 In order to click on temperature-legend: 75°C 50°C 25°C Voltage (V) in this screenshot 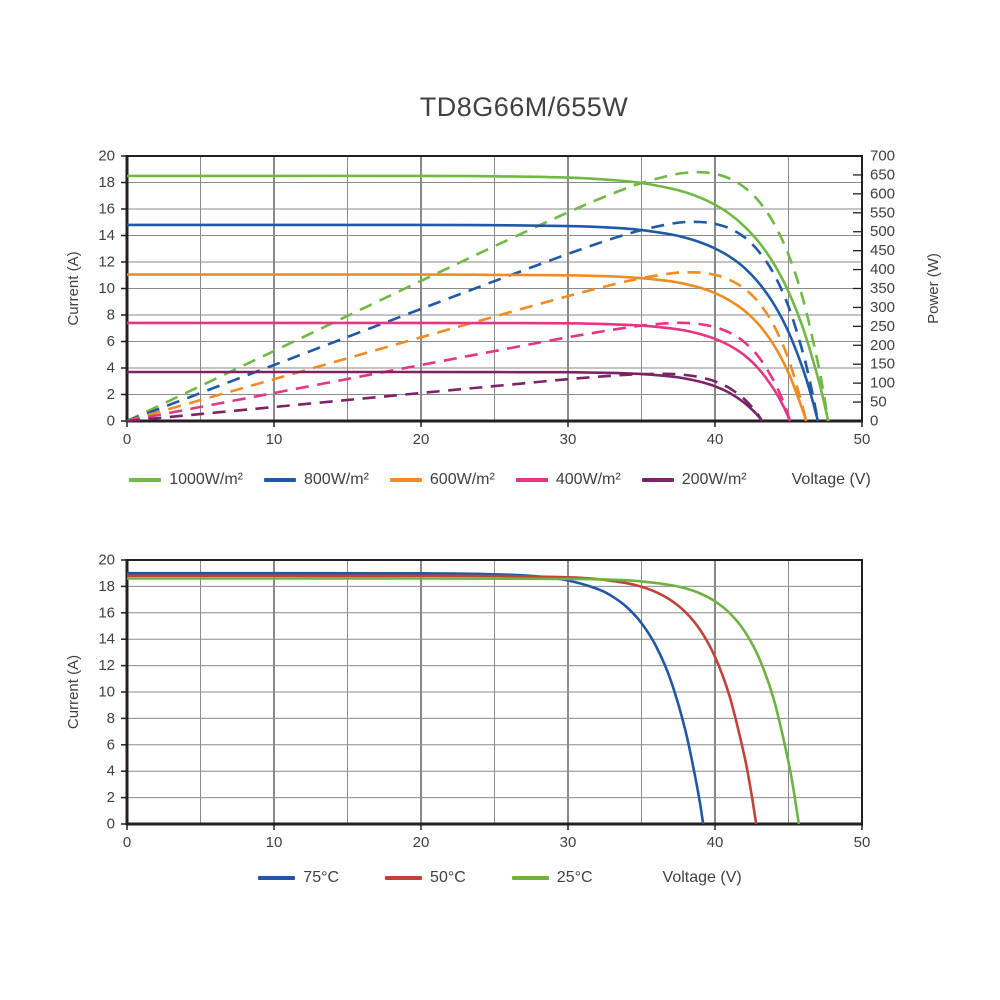, I will do `click(500, 878)`.